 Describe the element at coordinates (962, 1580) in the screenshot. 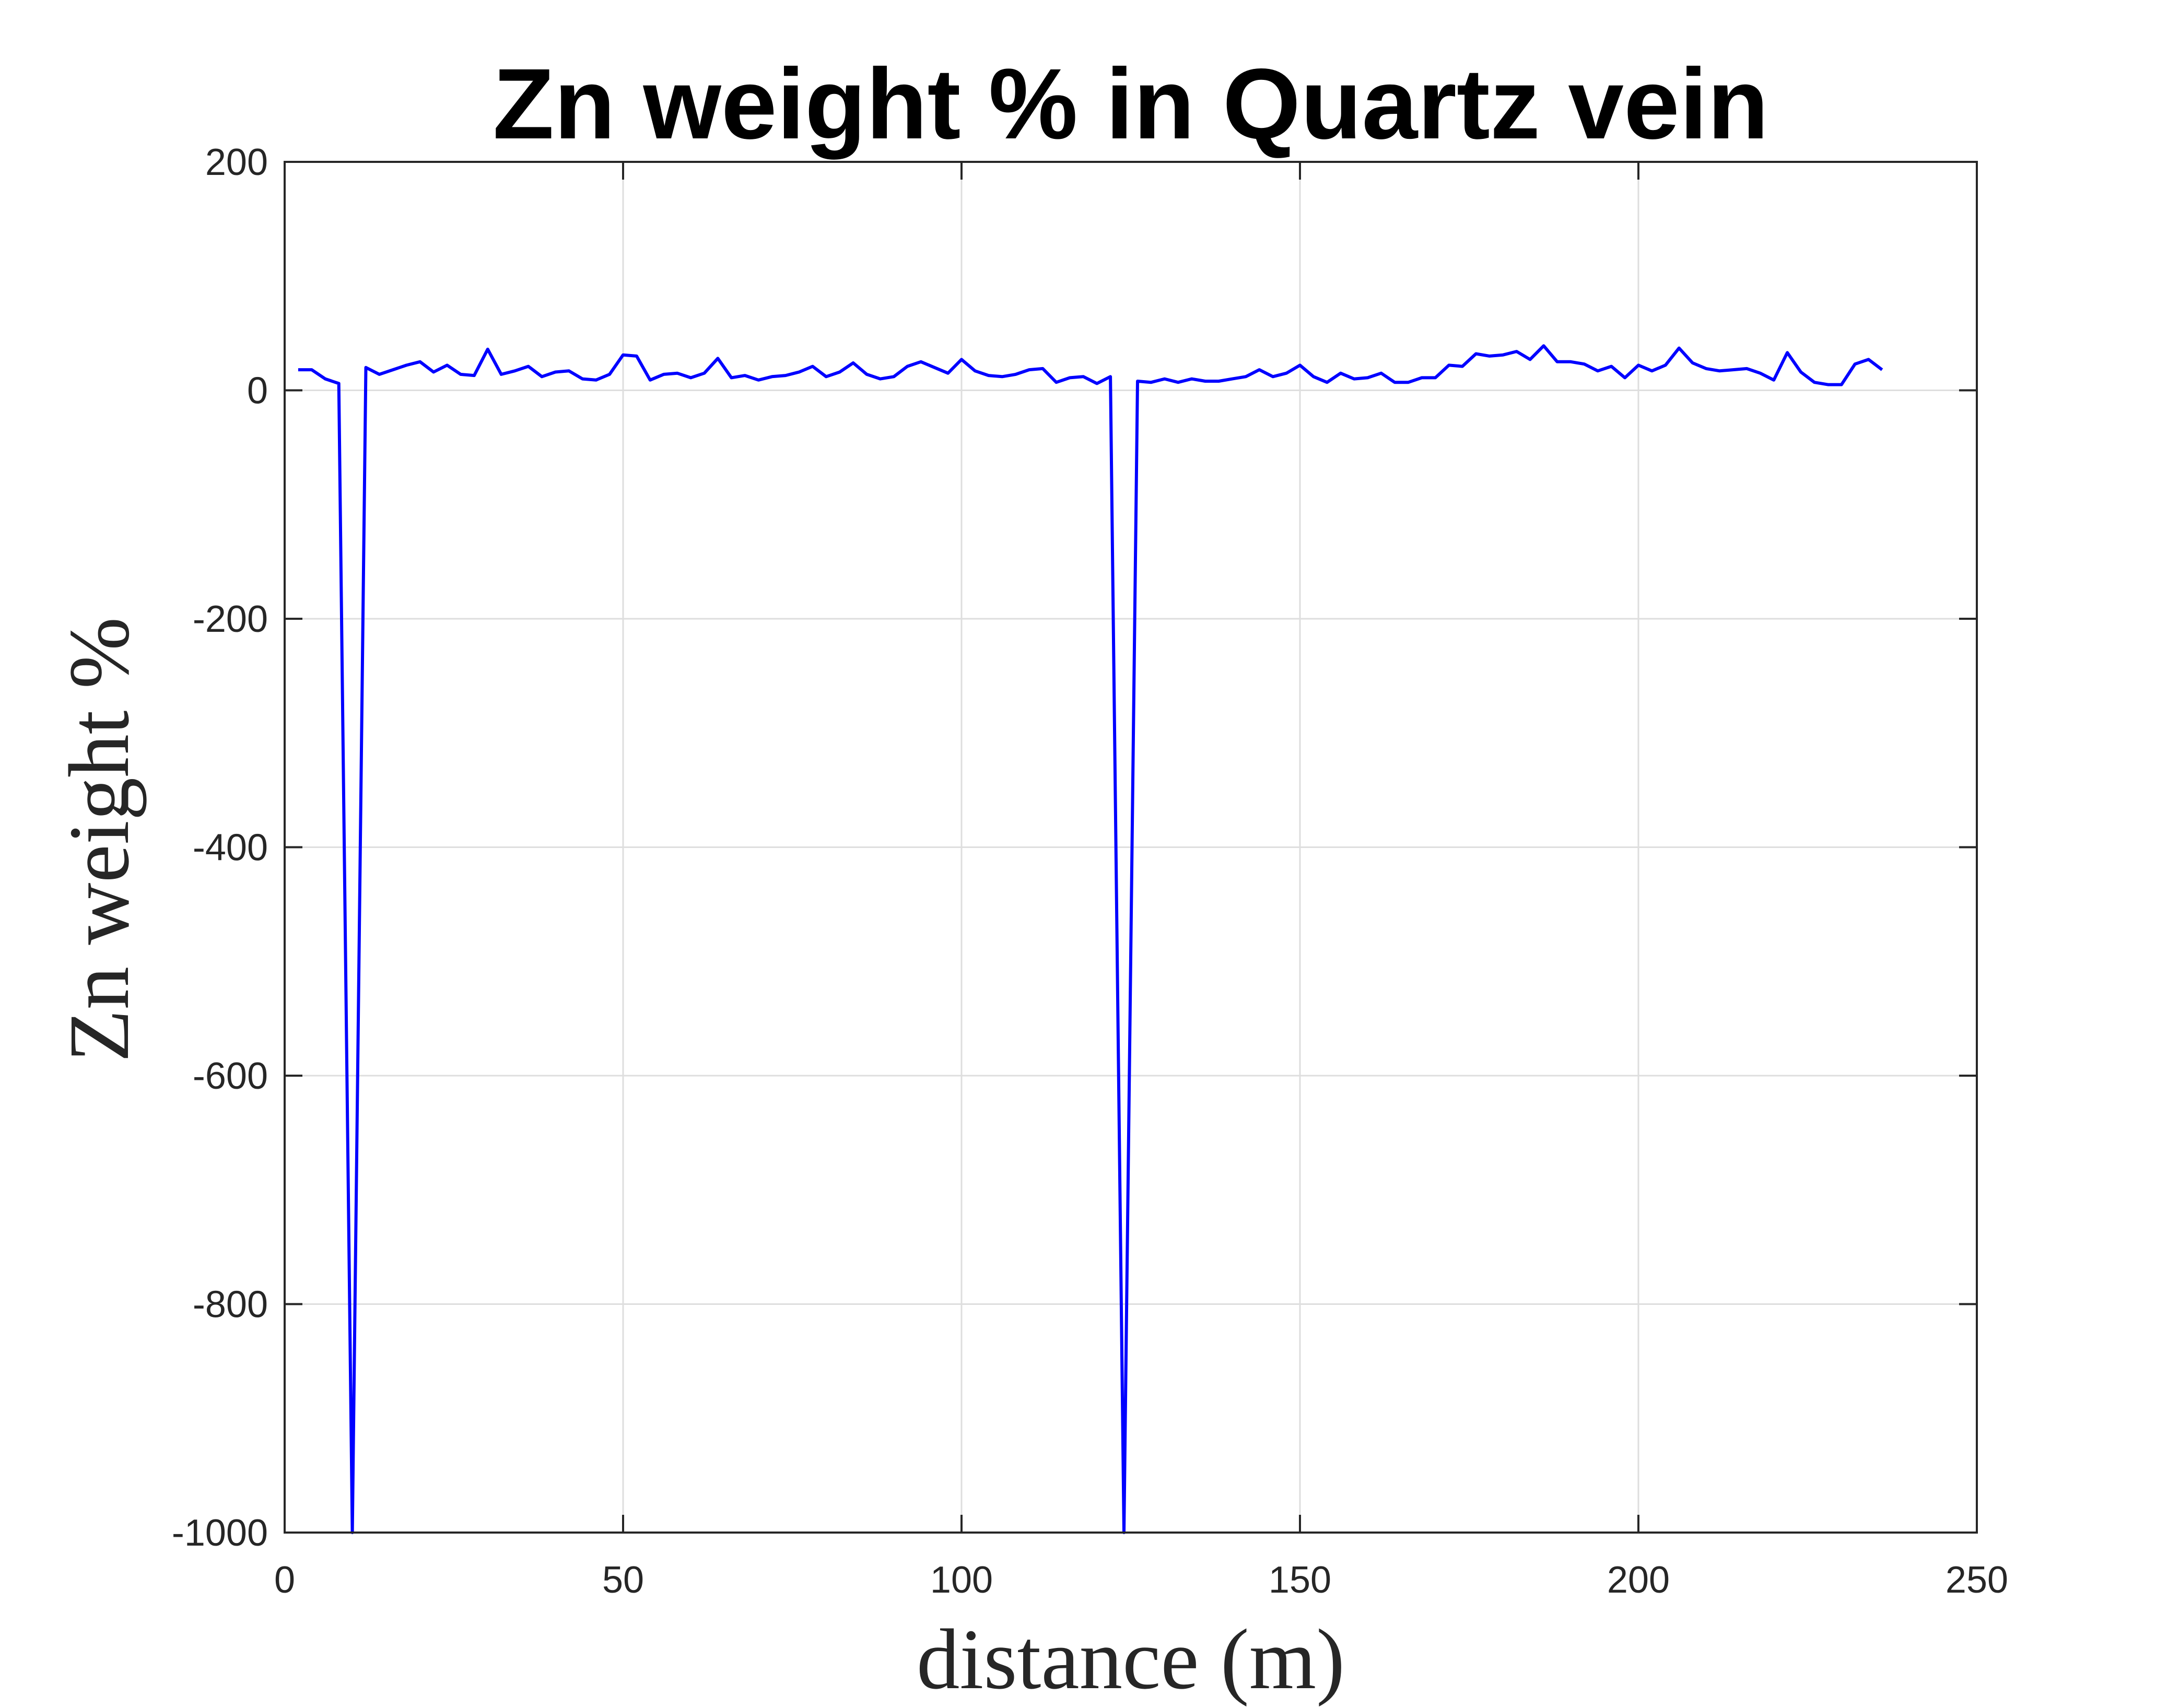

I see `x-tick-label: 100` at that location.